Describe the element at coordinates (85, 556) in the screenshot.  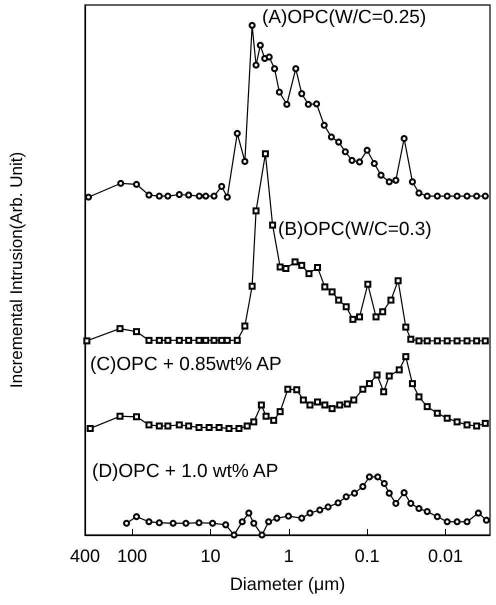
I see `x-tick-label: 400` at that location.